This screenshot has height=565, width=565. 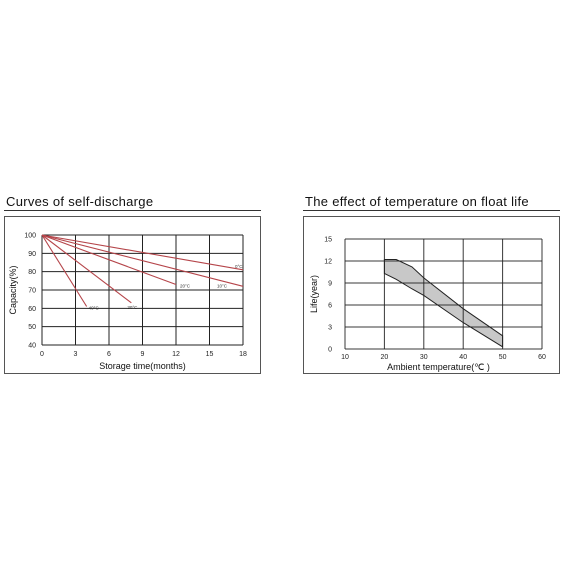 I want to click on x-tick-label: 12, so click(x=176, y=354).